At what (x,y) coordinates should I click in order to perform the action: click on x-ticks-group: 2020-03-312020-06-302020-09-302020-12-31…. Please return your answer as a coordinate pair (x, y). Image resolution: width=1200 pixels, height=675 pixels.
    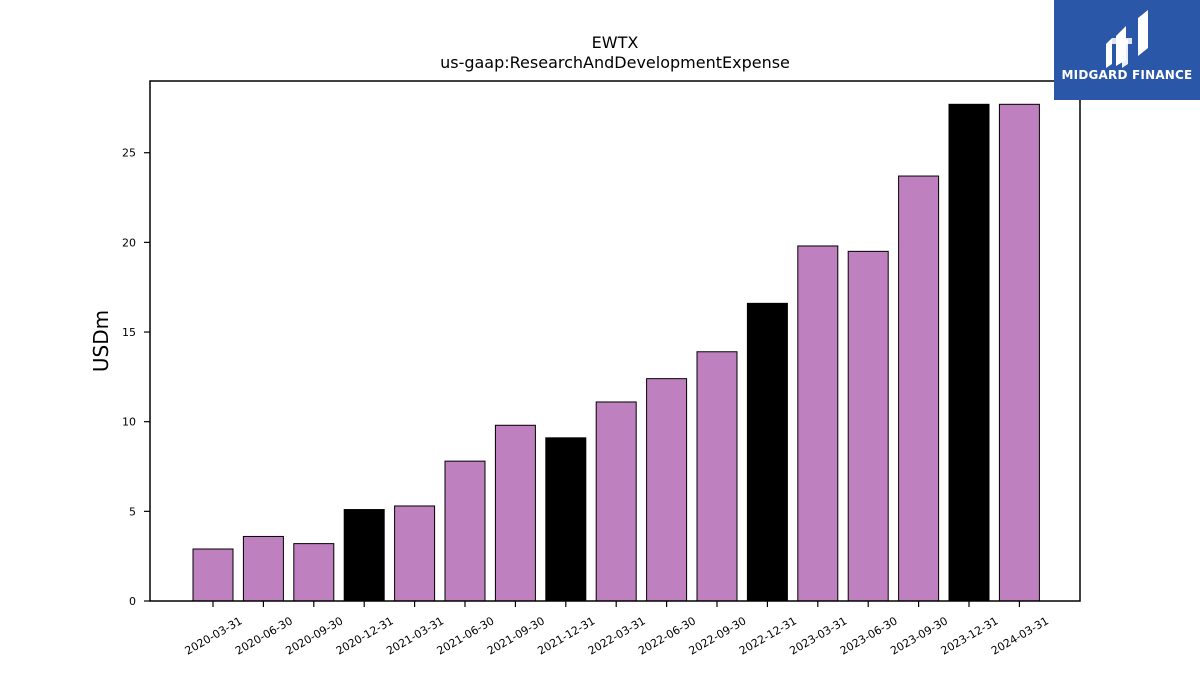
    Looking at the image, I should click on (617, 629).